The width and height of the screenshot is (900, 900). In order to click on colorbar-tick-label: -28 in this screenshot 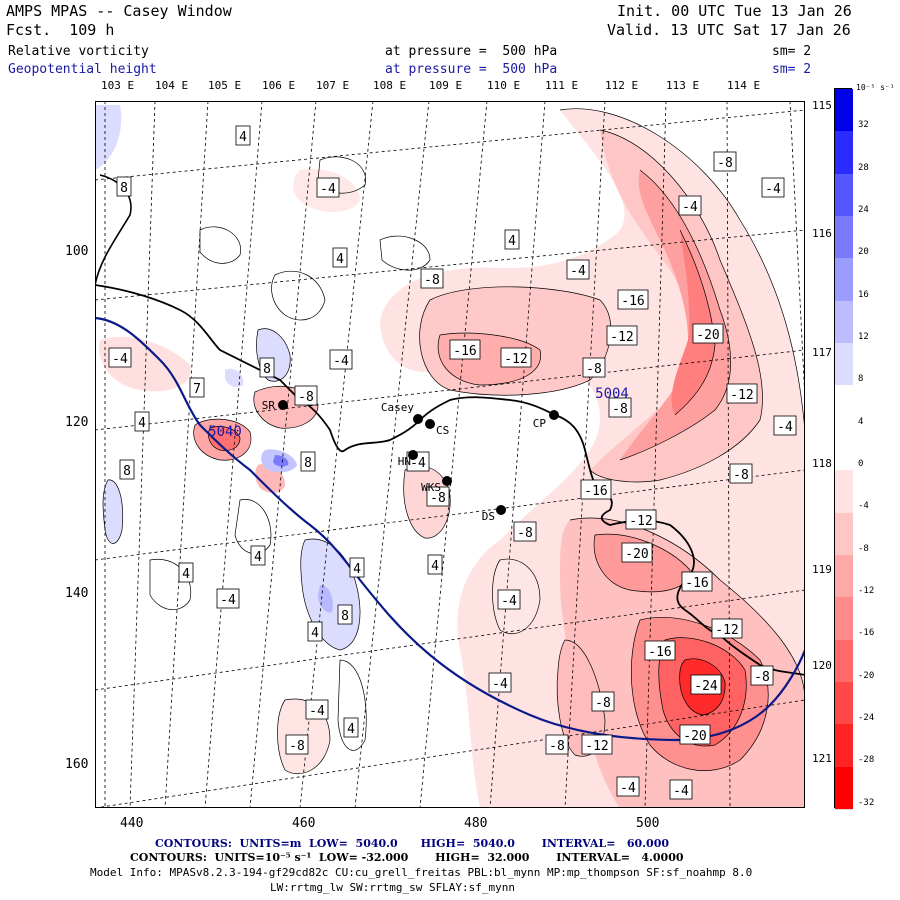, I will do `click(866, 760)`.